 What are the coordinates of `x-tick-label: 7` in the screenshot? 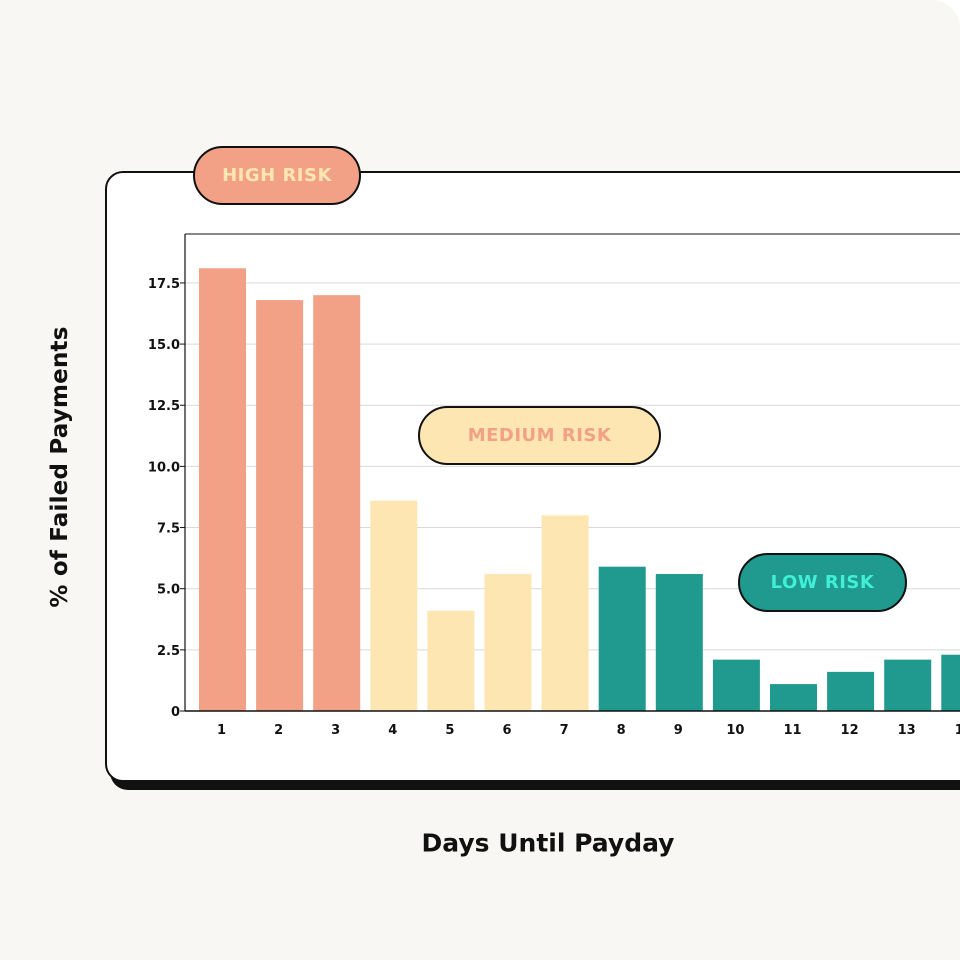 It's located at (564, 730).